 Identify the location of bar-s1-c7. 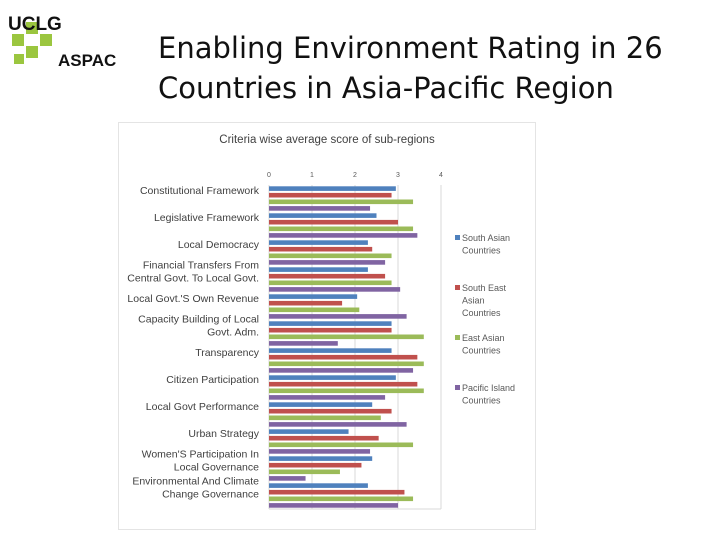
(343, 384).